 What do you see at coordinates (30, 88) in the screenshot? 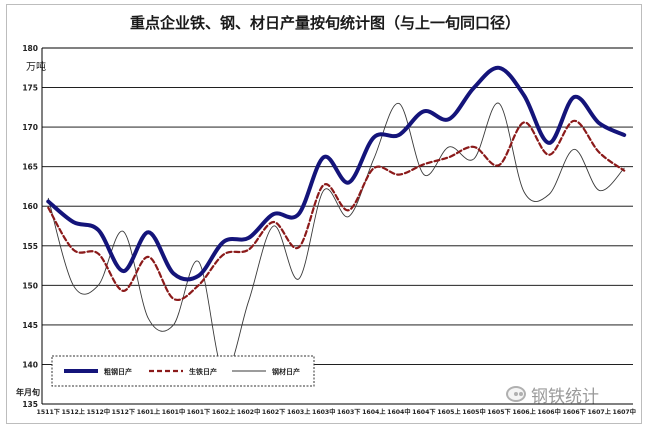
I see `y-tick-label: 175` at bounding box center [30, 88].